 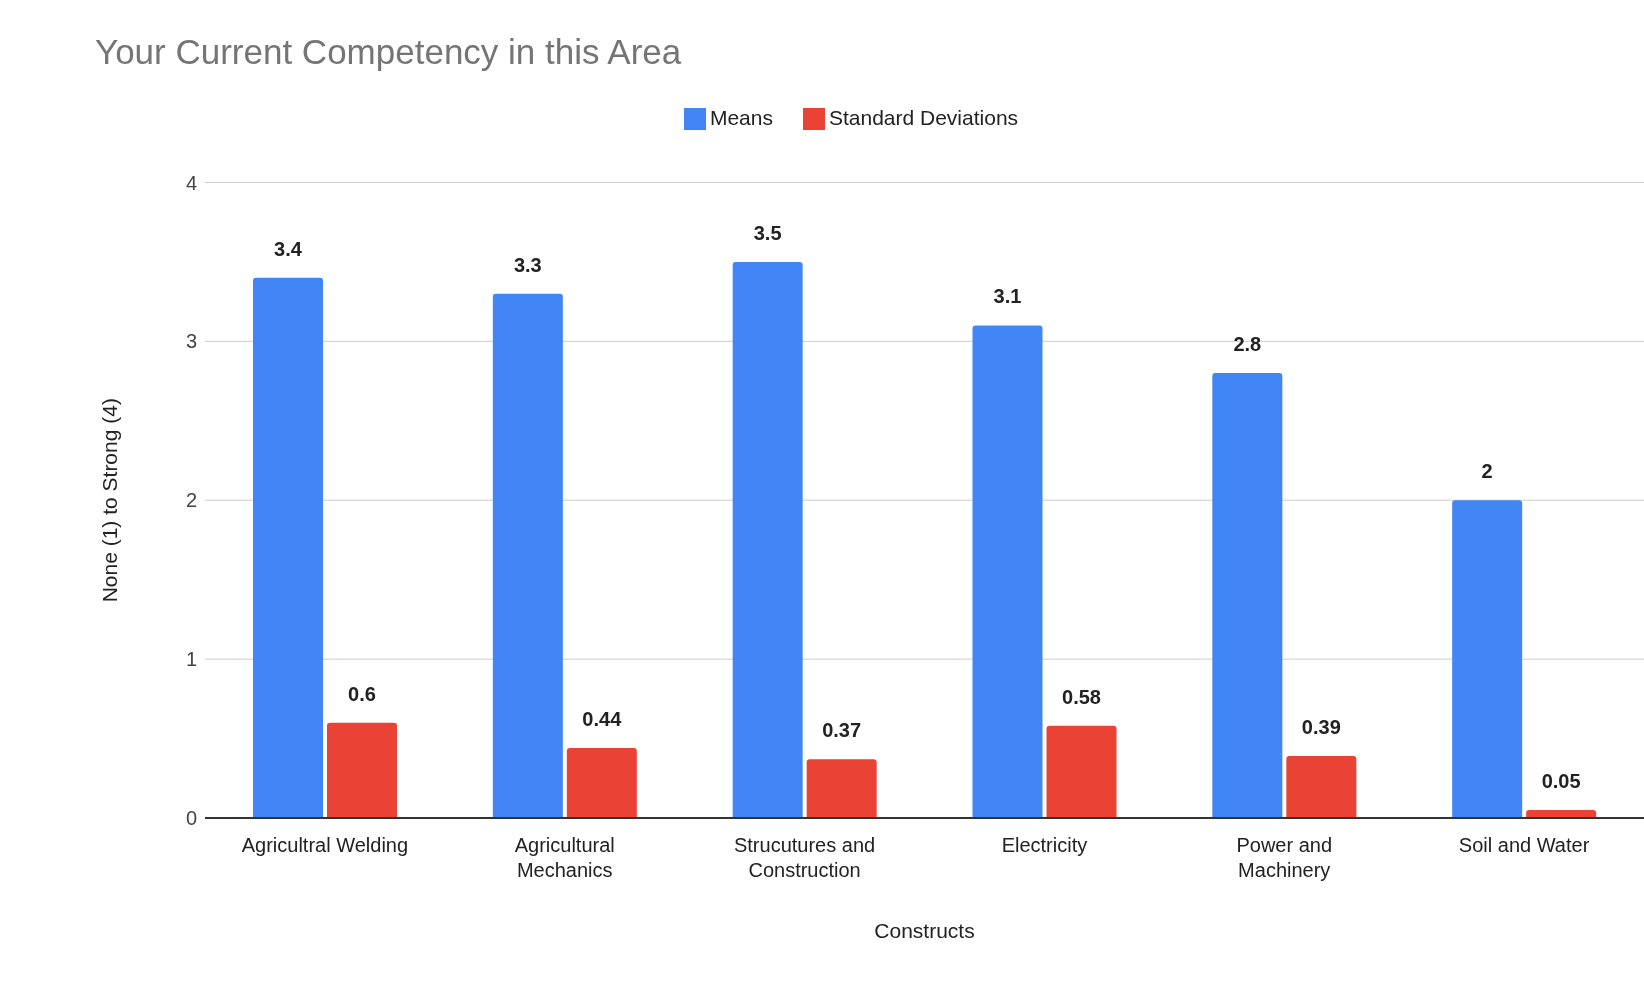 What do you see at coordinates (924, 930) in the screenshot?
I see `x-axis-title: Constructs` at bounding box center [924, 930].